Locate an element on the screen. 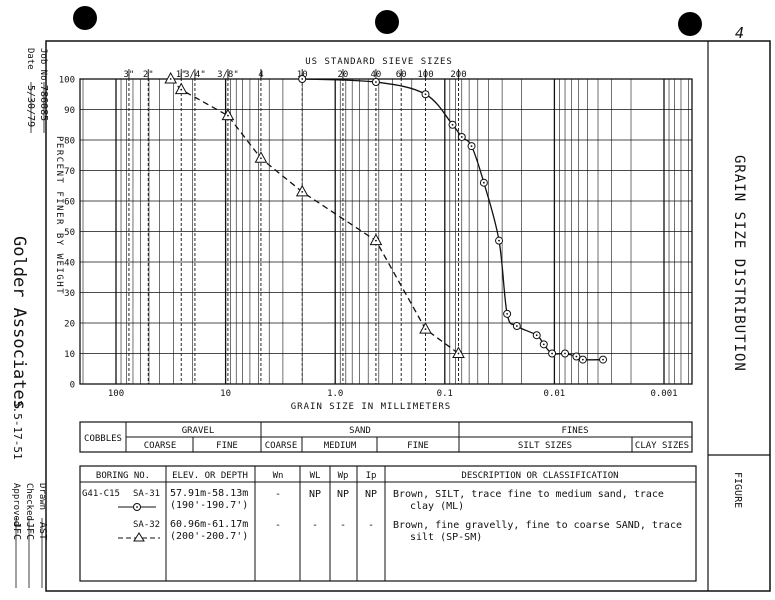 This screenshot has width=775, height=600. header-ip: Ip is located at coordinates (371, 476).